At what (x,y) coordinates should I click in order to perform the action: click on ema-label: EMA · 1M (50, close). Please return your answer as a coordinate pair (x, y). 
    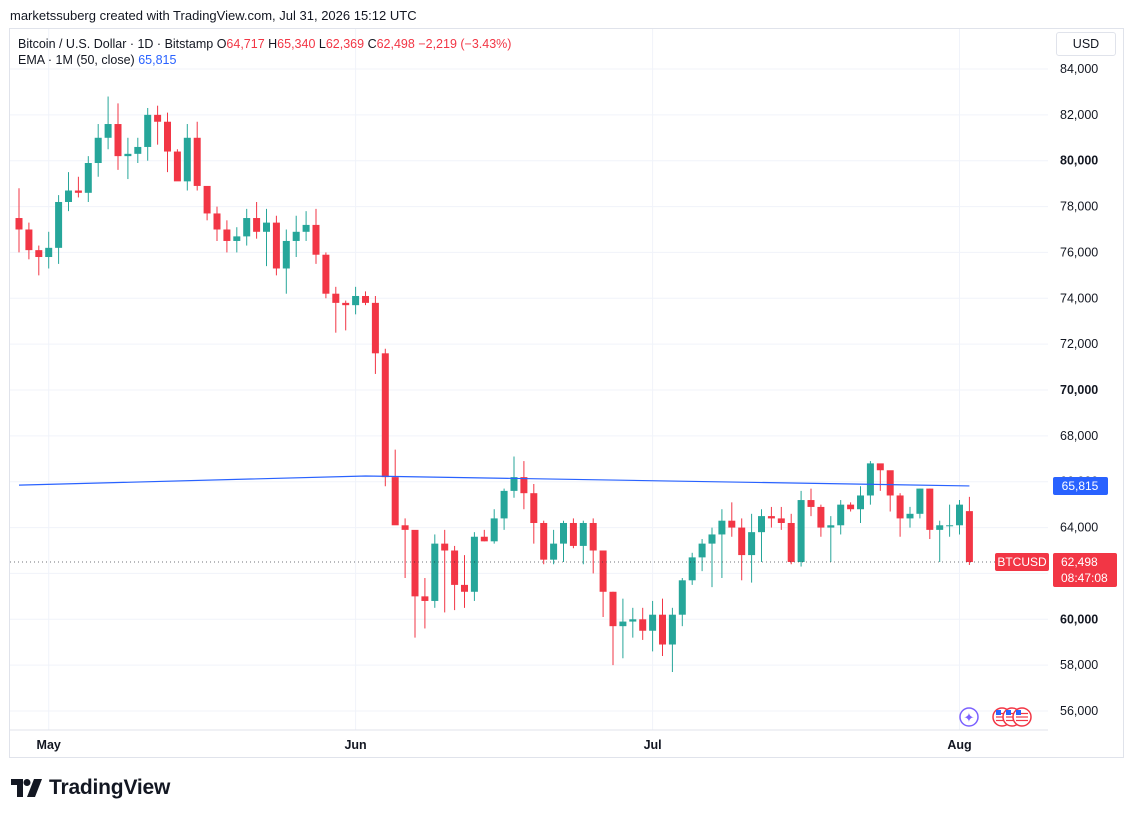
    Looking at the image, I should click on (76, 60).